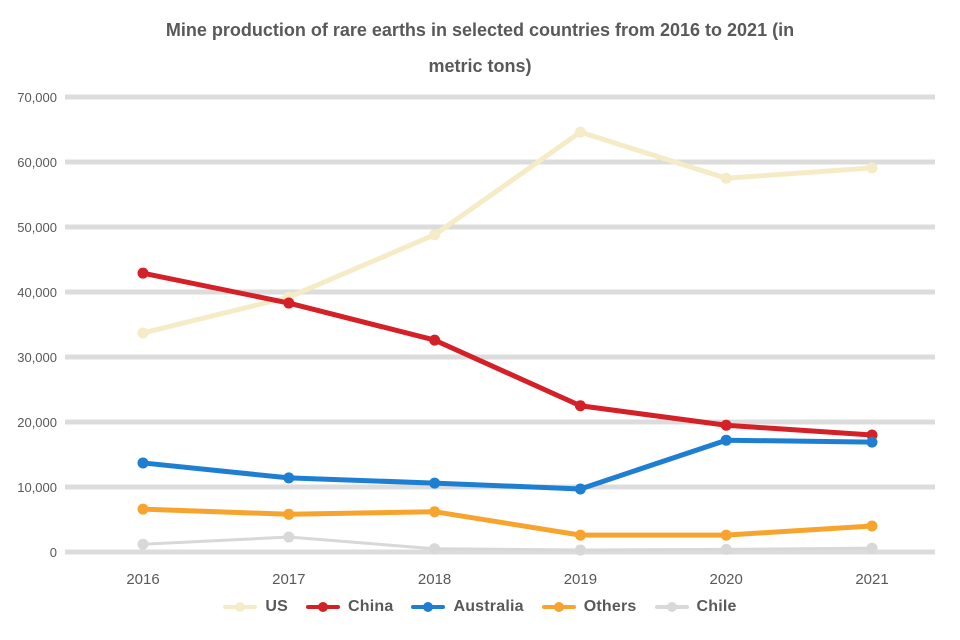 The width and height of the screenshot is (960, 640). Describe the element at coordinates (726, 425) in the screenshot. I see `data-point-china-2020` at that location.